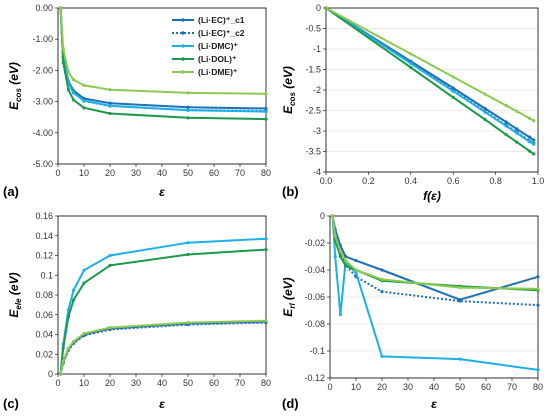 The height and width of the screenshot is (416, 550). What do you see at coordinates (314, 297) in the screenshot?
I see `y-tick-label: -0.06` at bounding box center [314, 297].